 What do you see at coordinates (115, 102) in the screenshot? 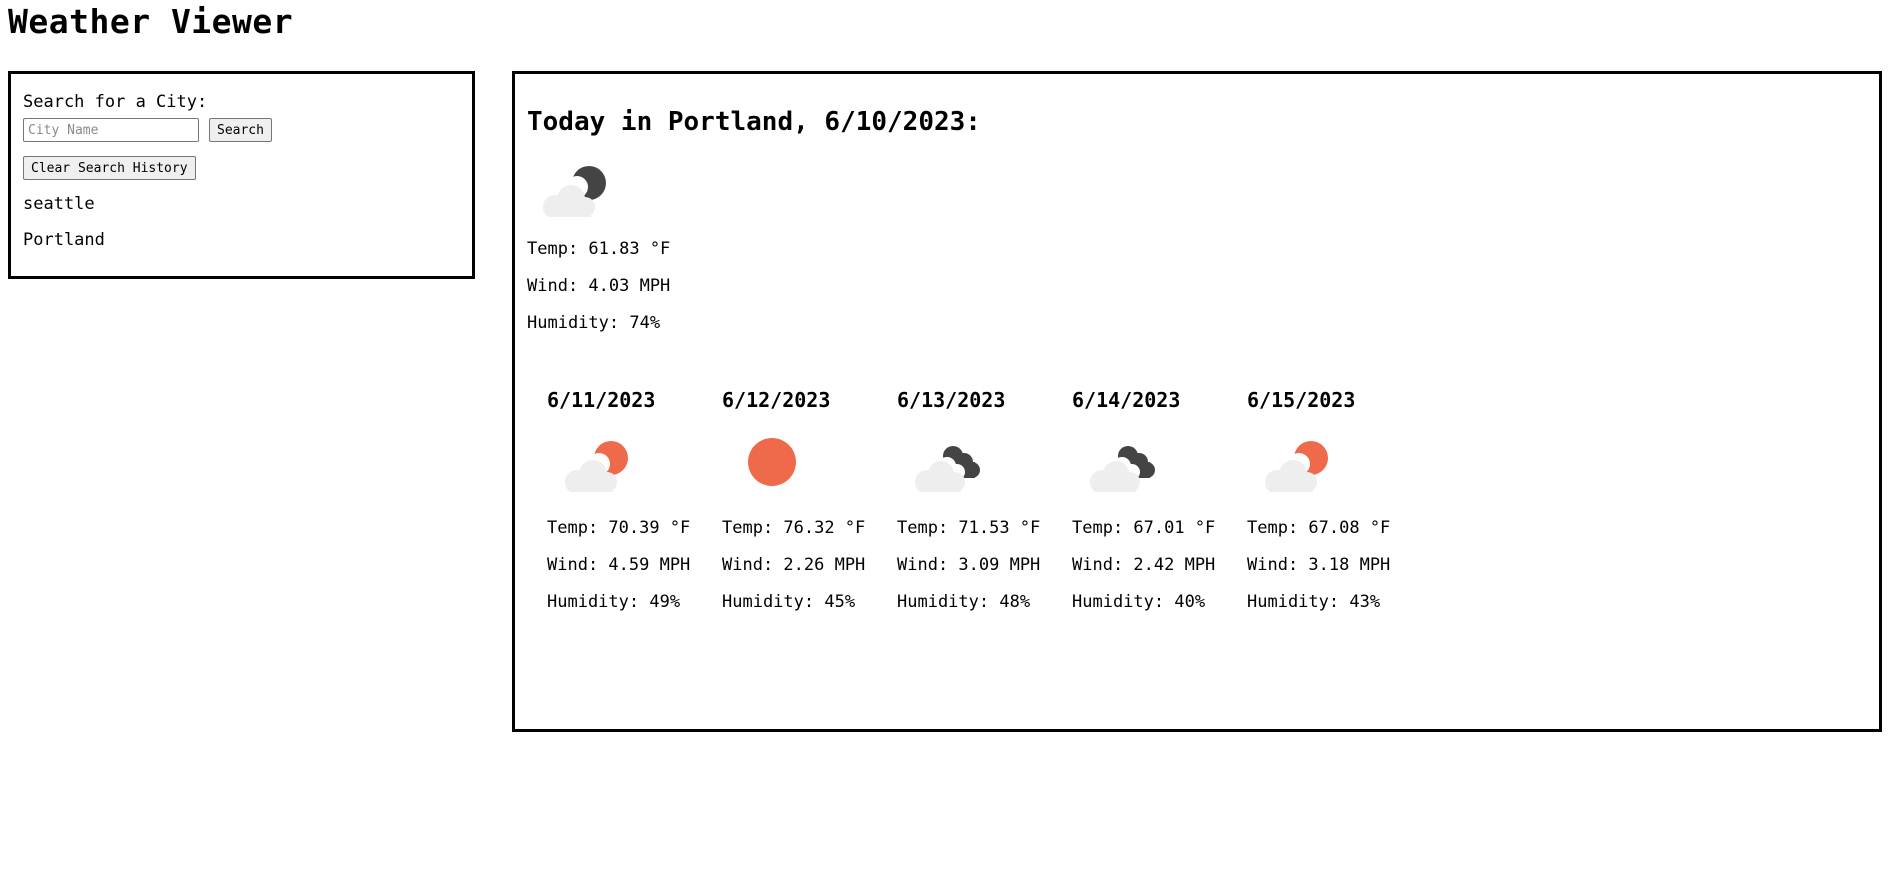
I see `search-label: Search for a City:` at bounding box center [115, 102].